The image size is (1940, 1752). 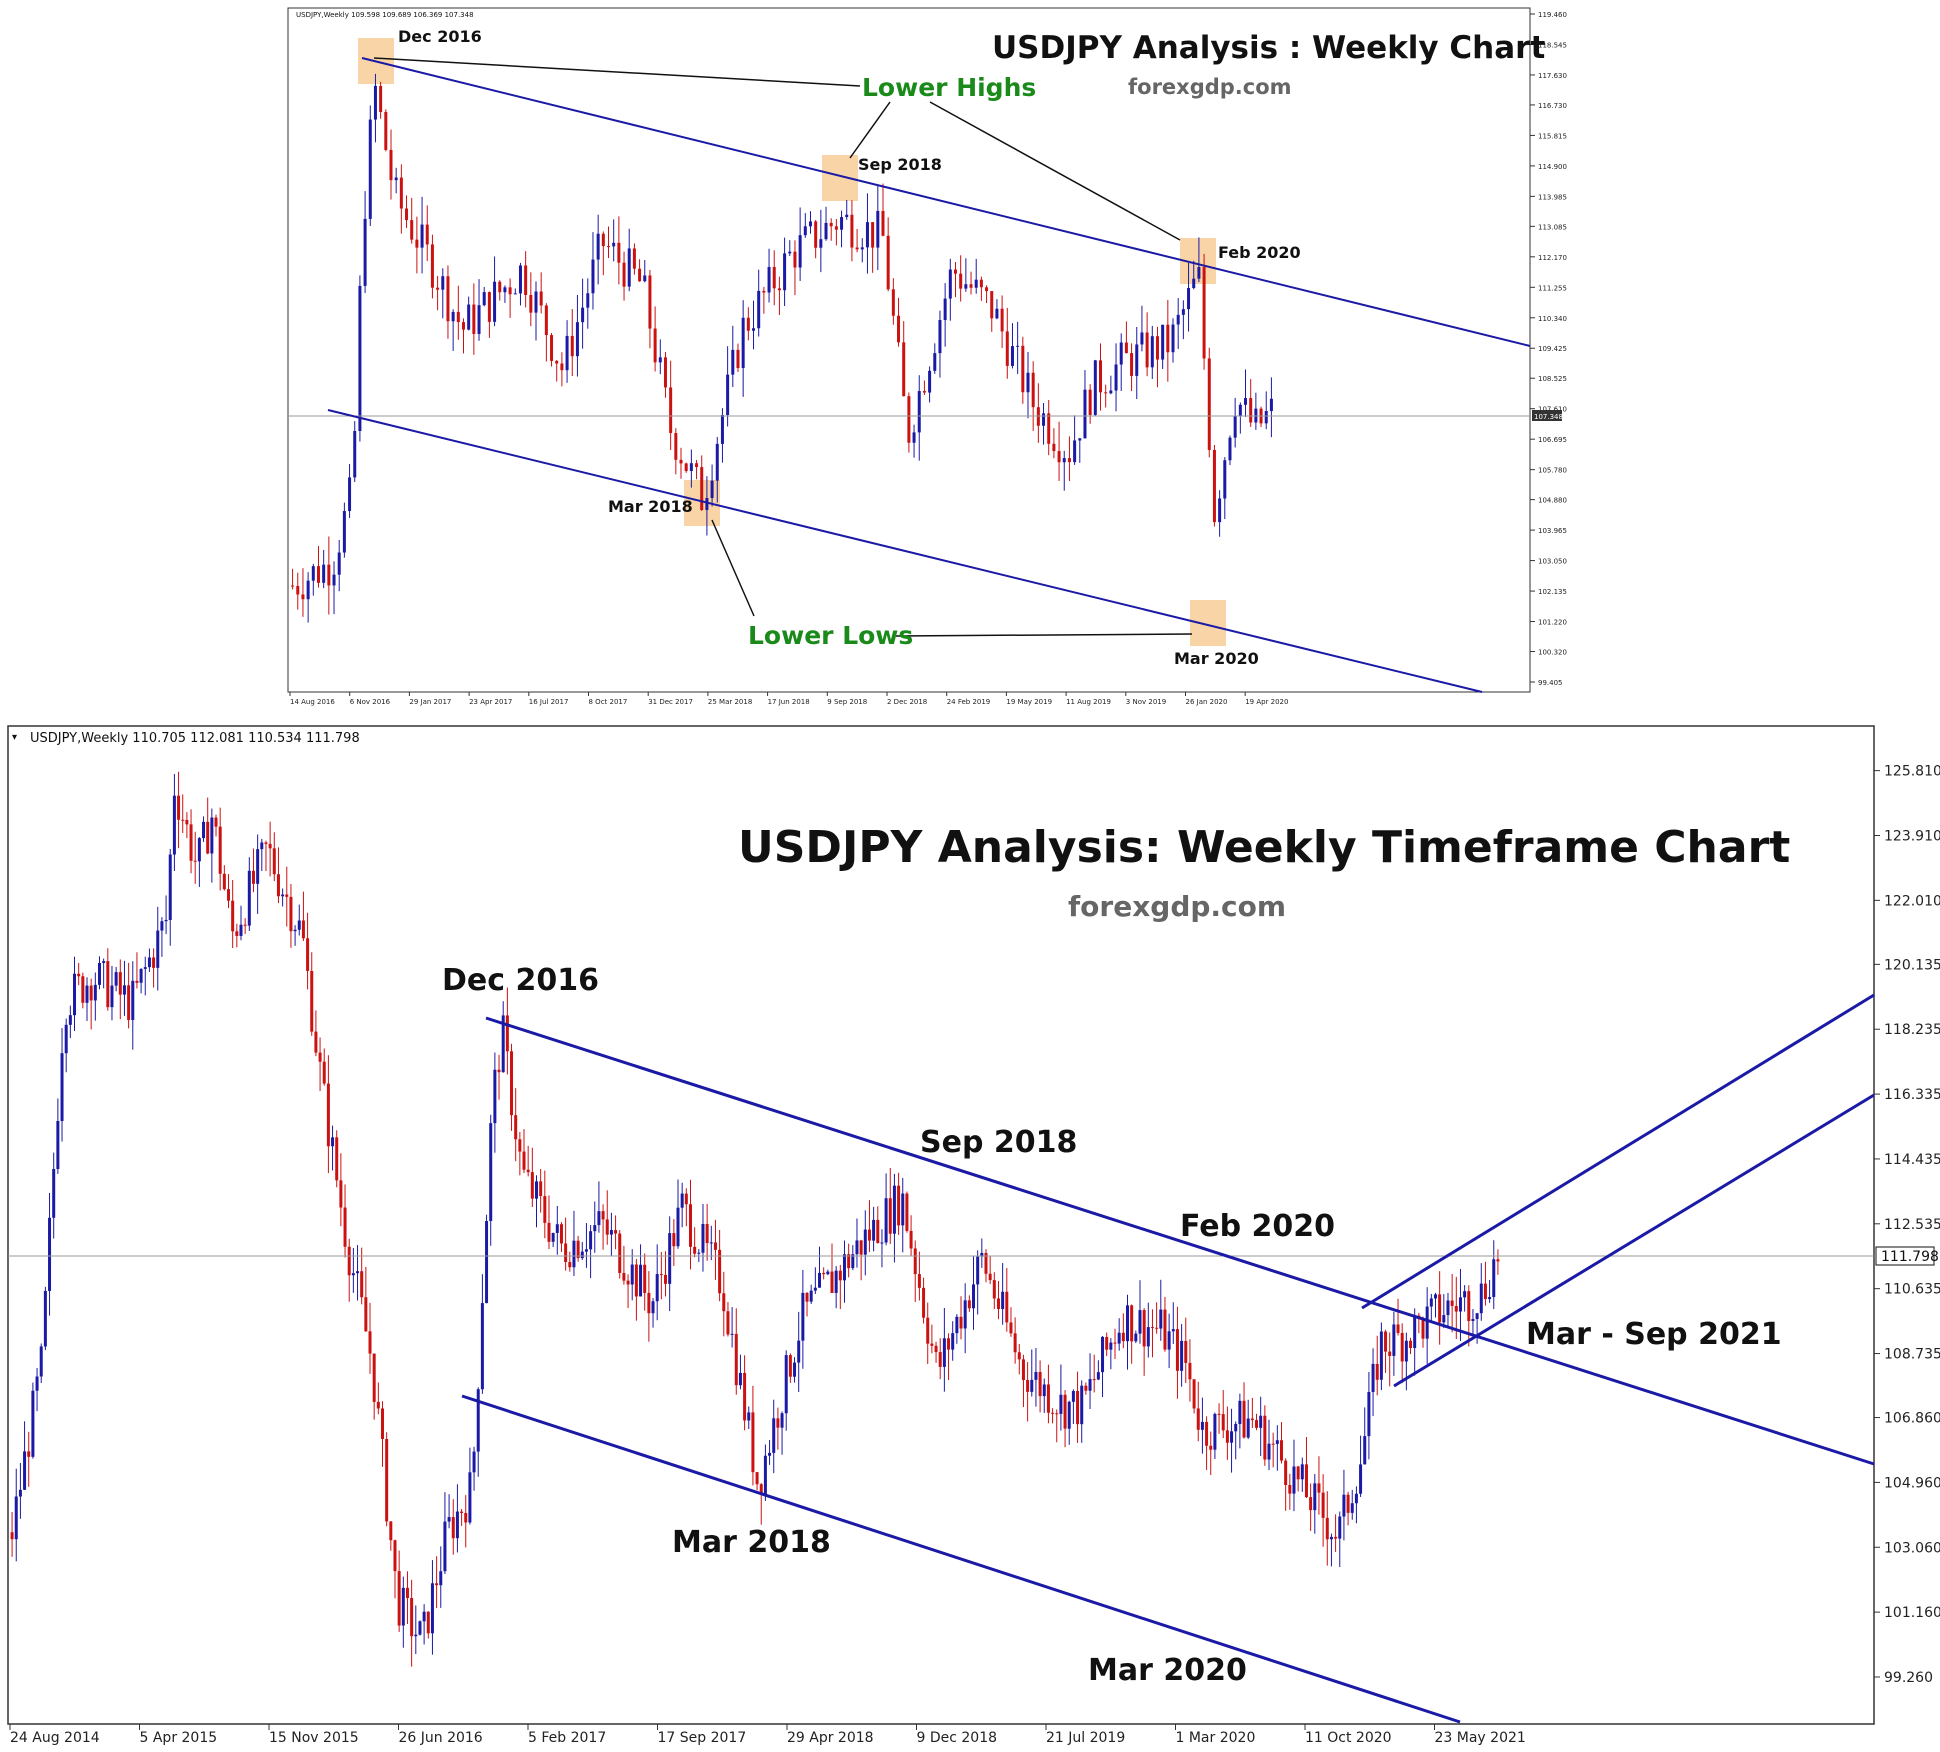 I want to click on top-label-sep2018: Sep 2018, so click(x=900, y=164).